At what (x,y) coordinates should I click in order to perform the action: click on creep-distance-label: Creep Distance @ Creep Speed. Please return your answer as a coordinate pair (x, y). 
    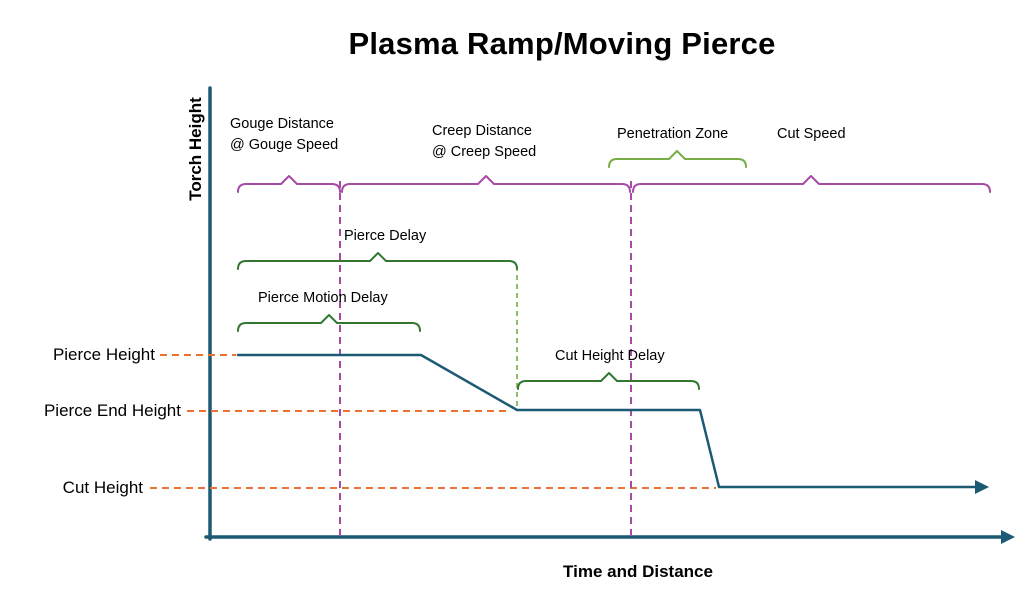
    Looking at the image, I should click on (484, 142).